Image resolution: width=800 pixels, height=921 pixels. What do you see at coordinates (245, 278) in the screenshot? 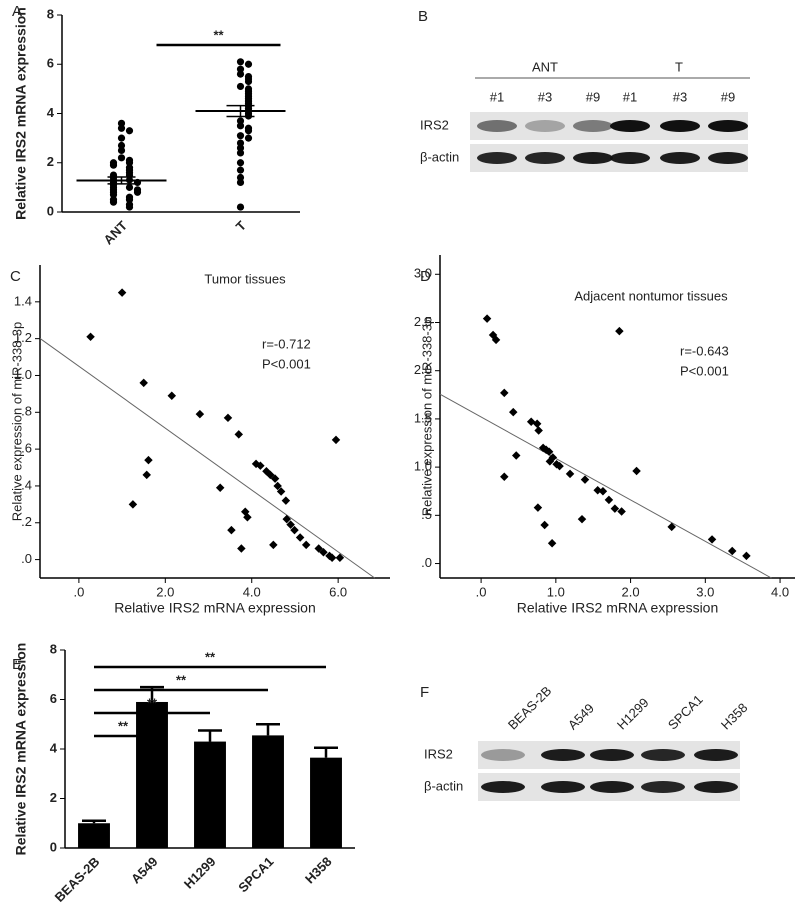
I see `chart-title: Tumor tissues` at bounding box center [245, 278].